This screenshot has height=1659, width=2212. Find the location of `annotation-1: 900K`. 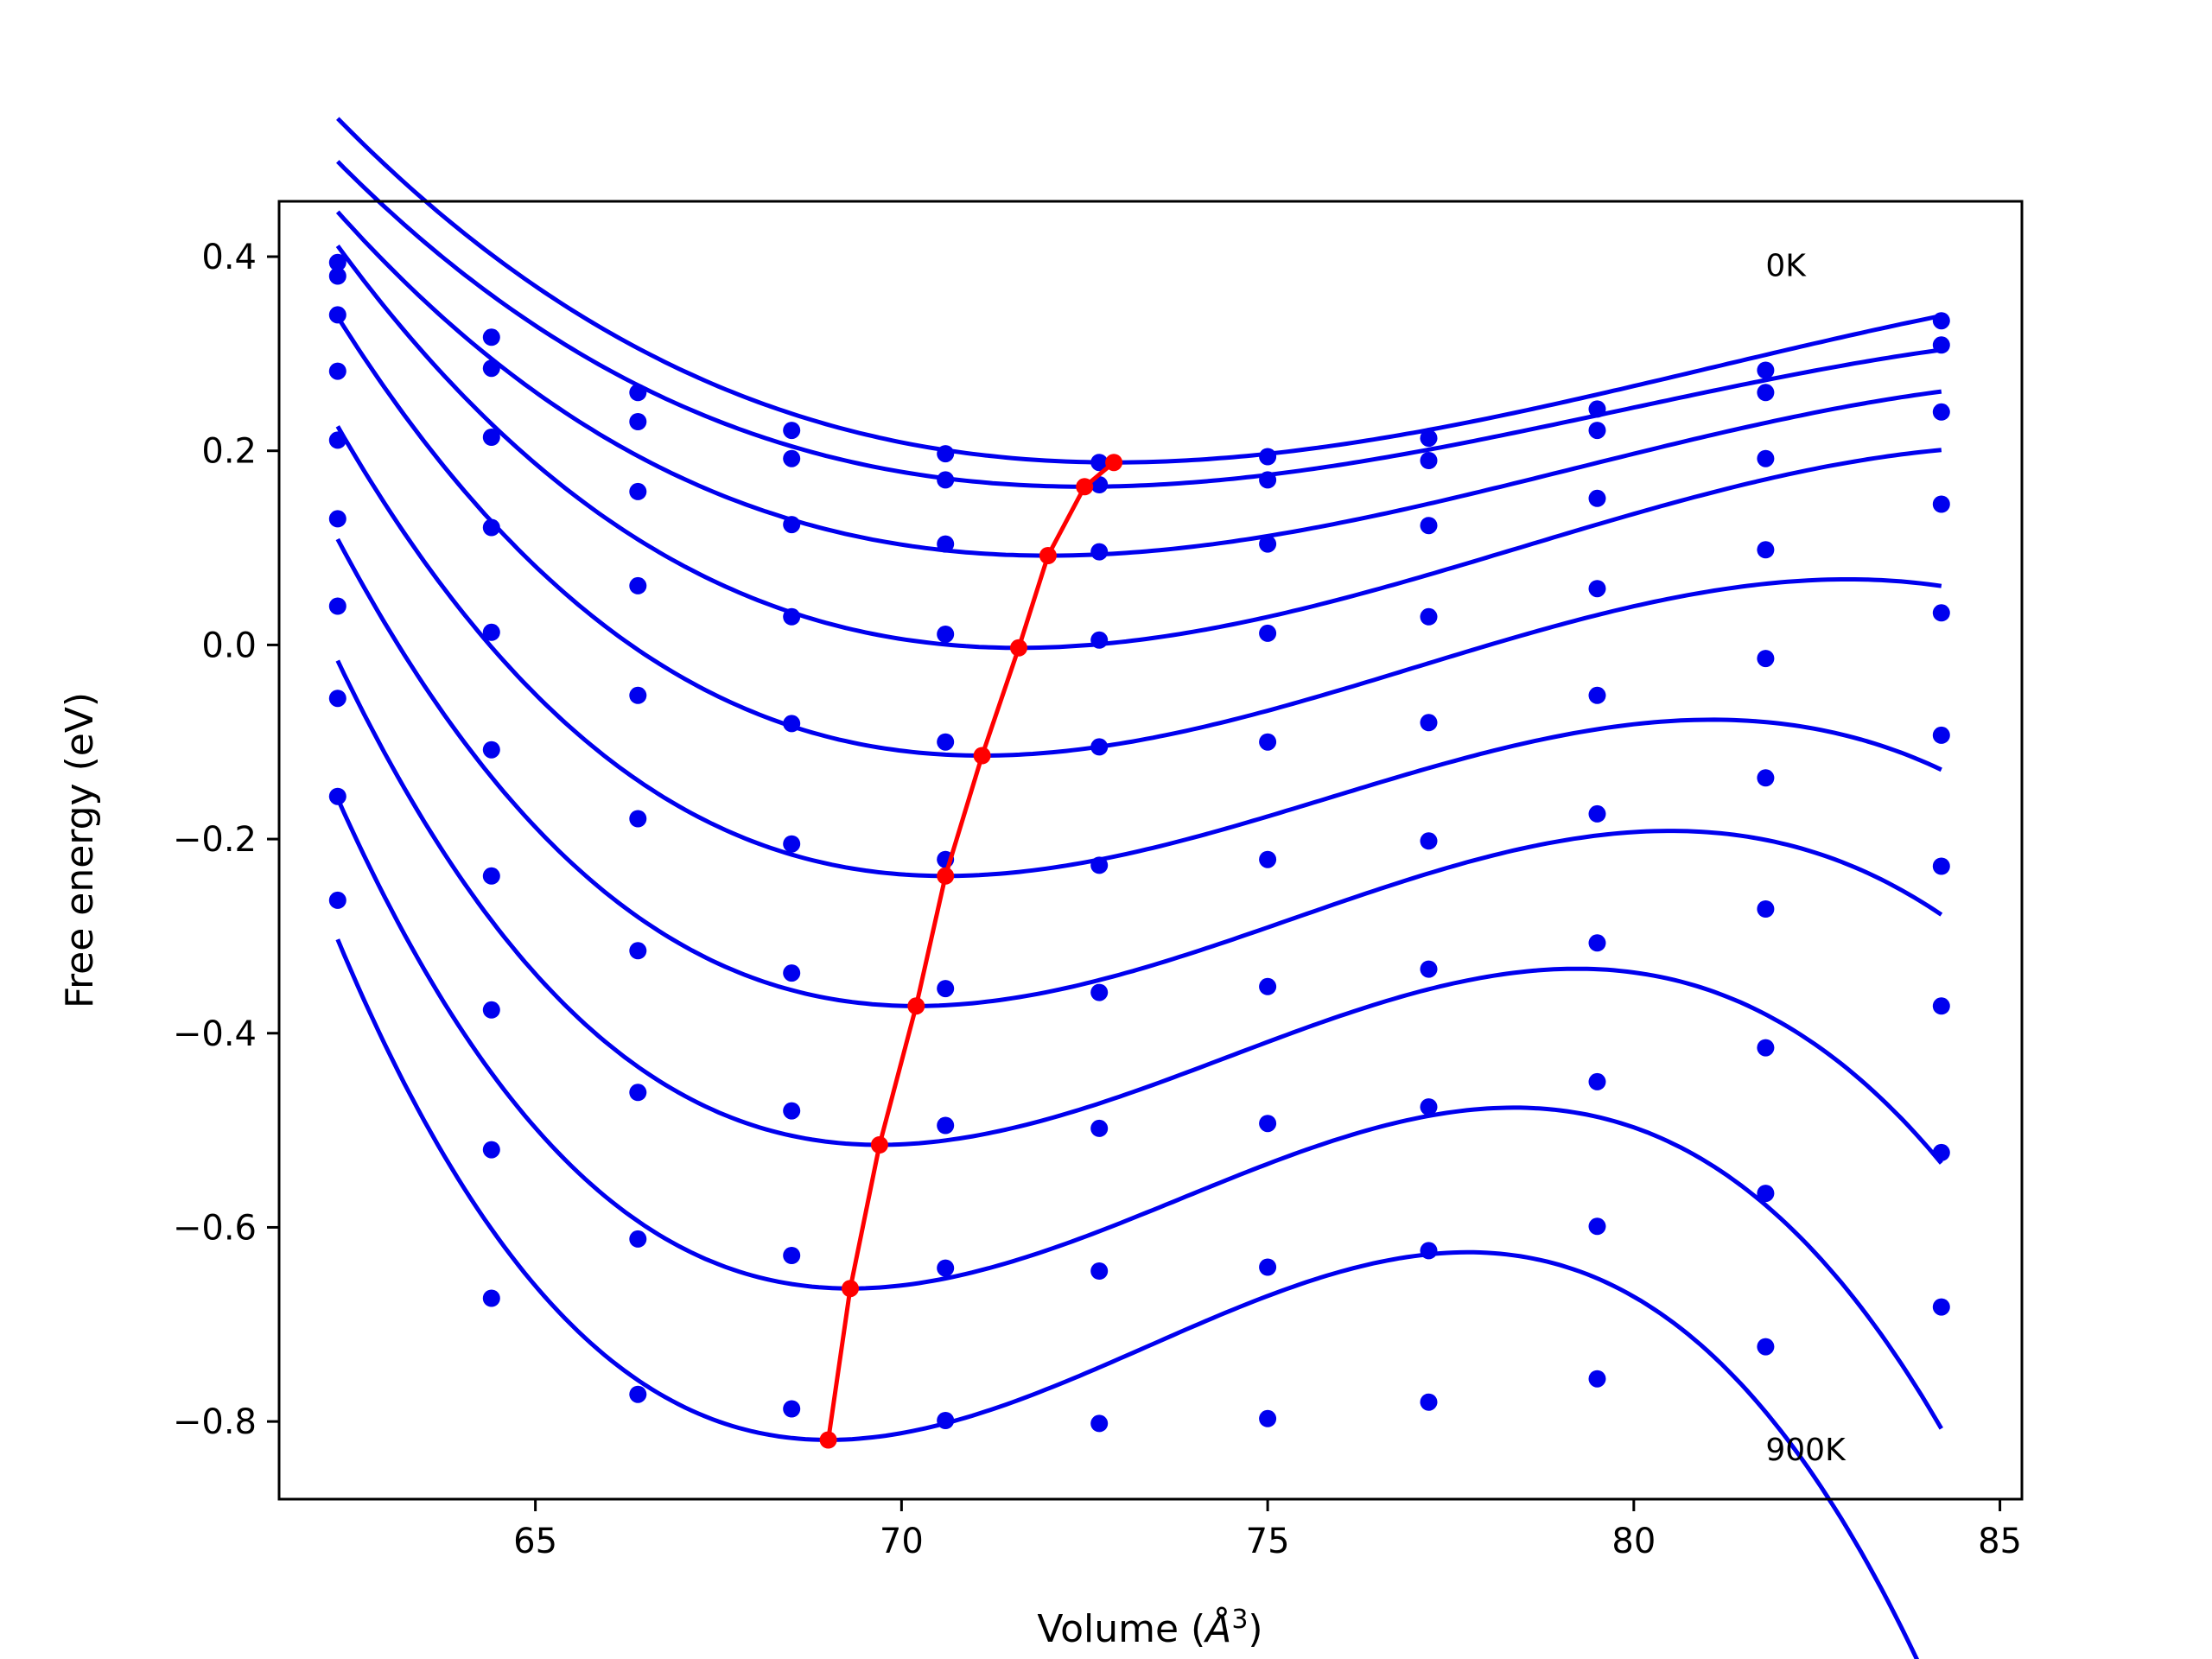

annotation-1: 900K is located at coordinates (1806, 1450).